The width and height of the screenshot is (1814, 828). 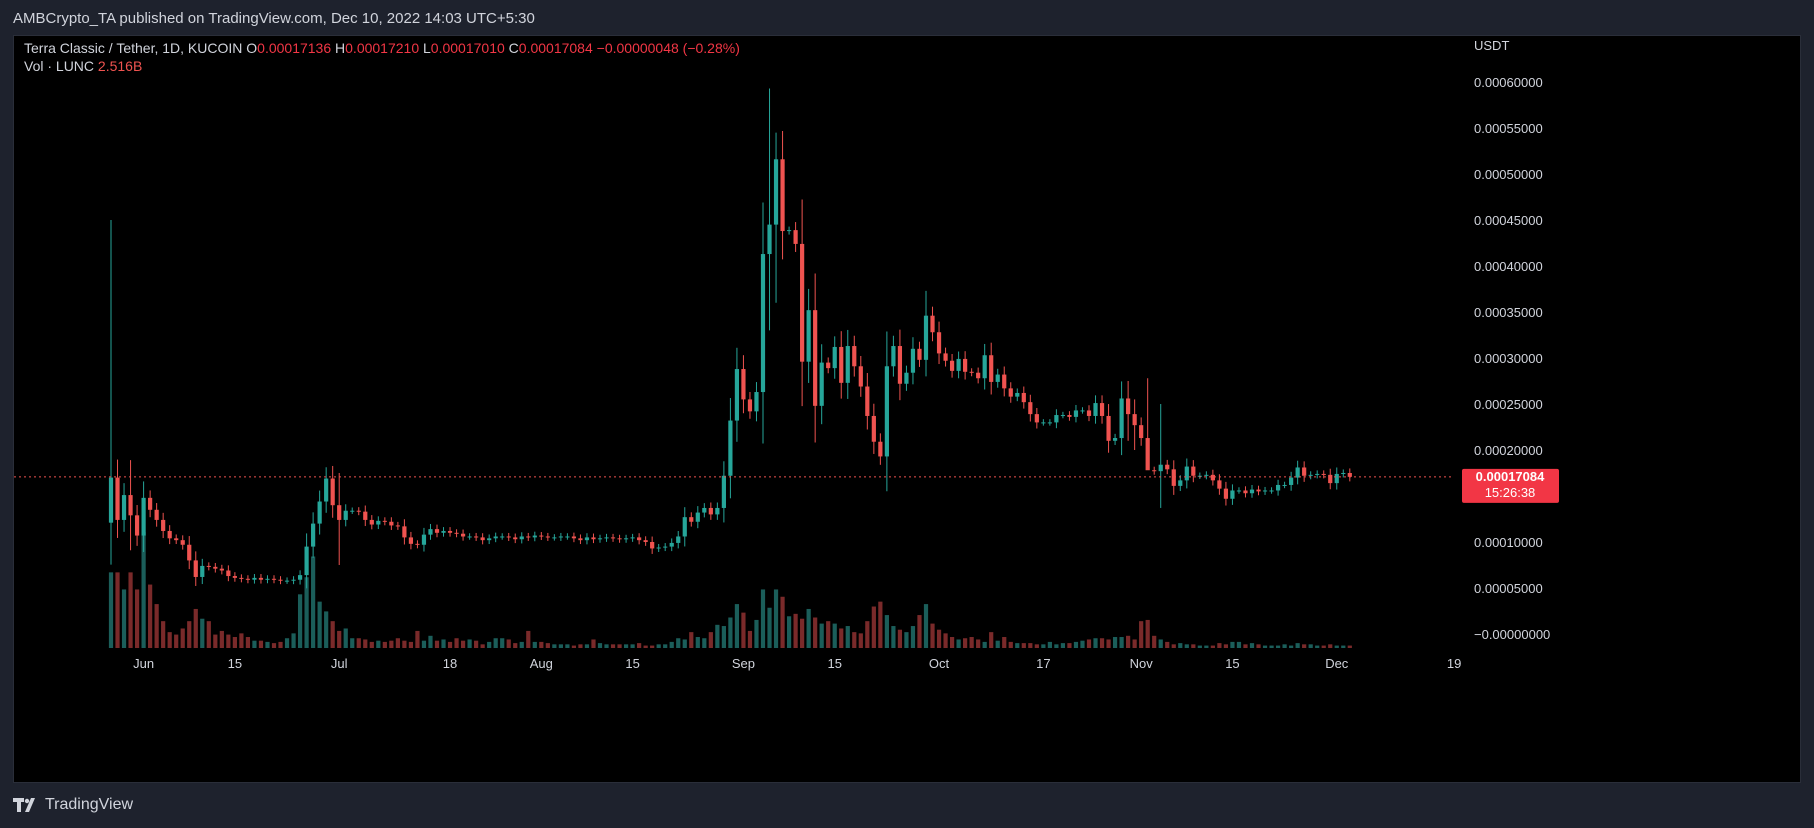 I want to click on symbol-title: Terra Classic / Tether, 1D, KUCOIN, so click(x=133, y=48).